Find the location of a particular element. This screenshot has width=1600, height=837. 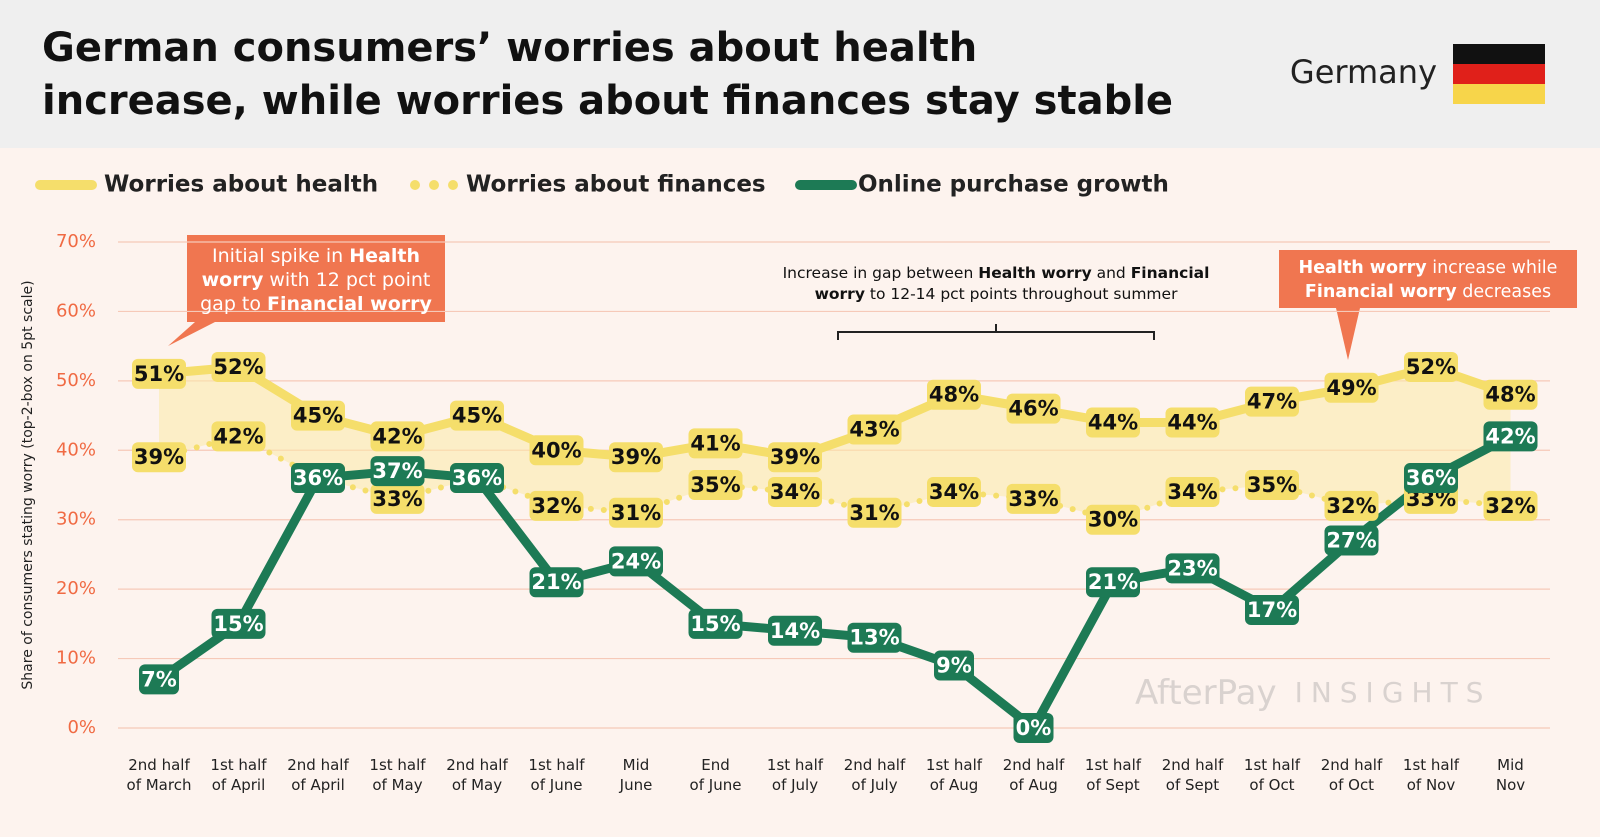

value-label: 33% is located at coordinates (1033, 499).